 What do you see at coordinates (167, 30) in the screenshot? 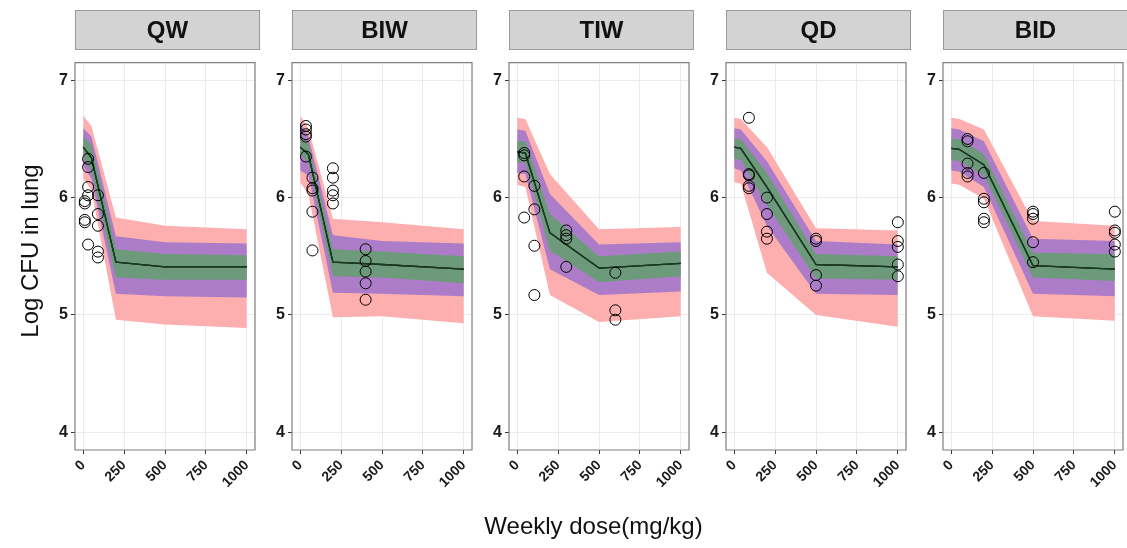
I see `chart-title: QW` at bounding box center [167, 30].